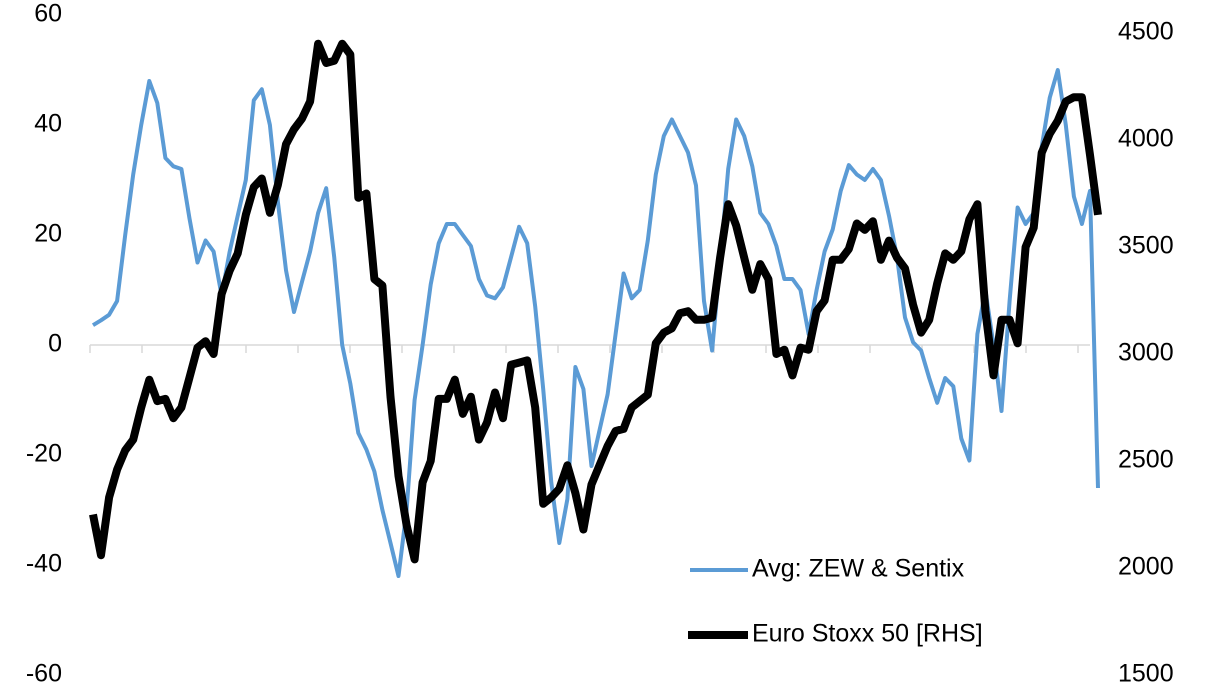  I want to click on y2-tick-label: 3500, so click(1146, 246).